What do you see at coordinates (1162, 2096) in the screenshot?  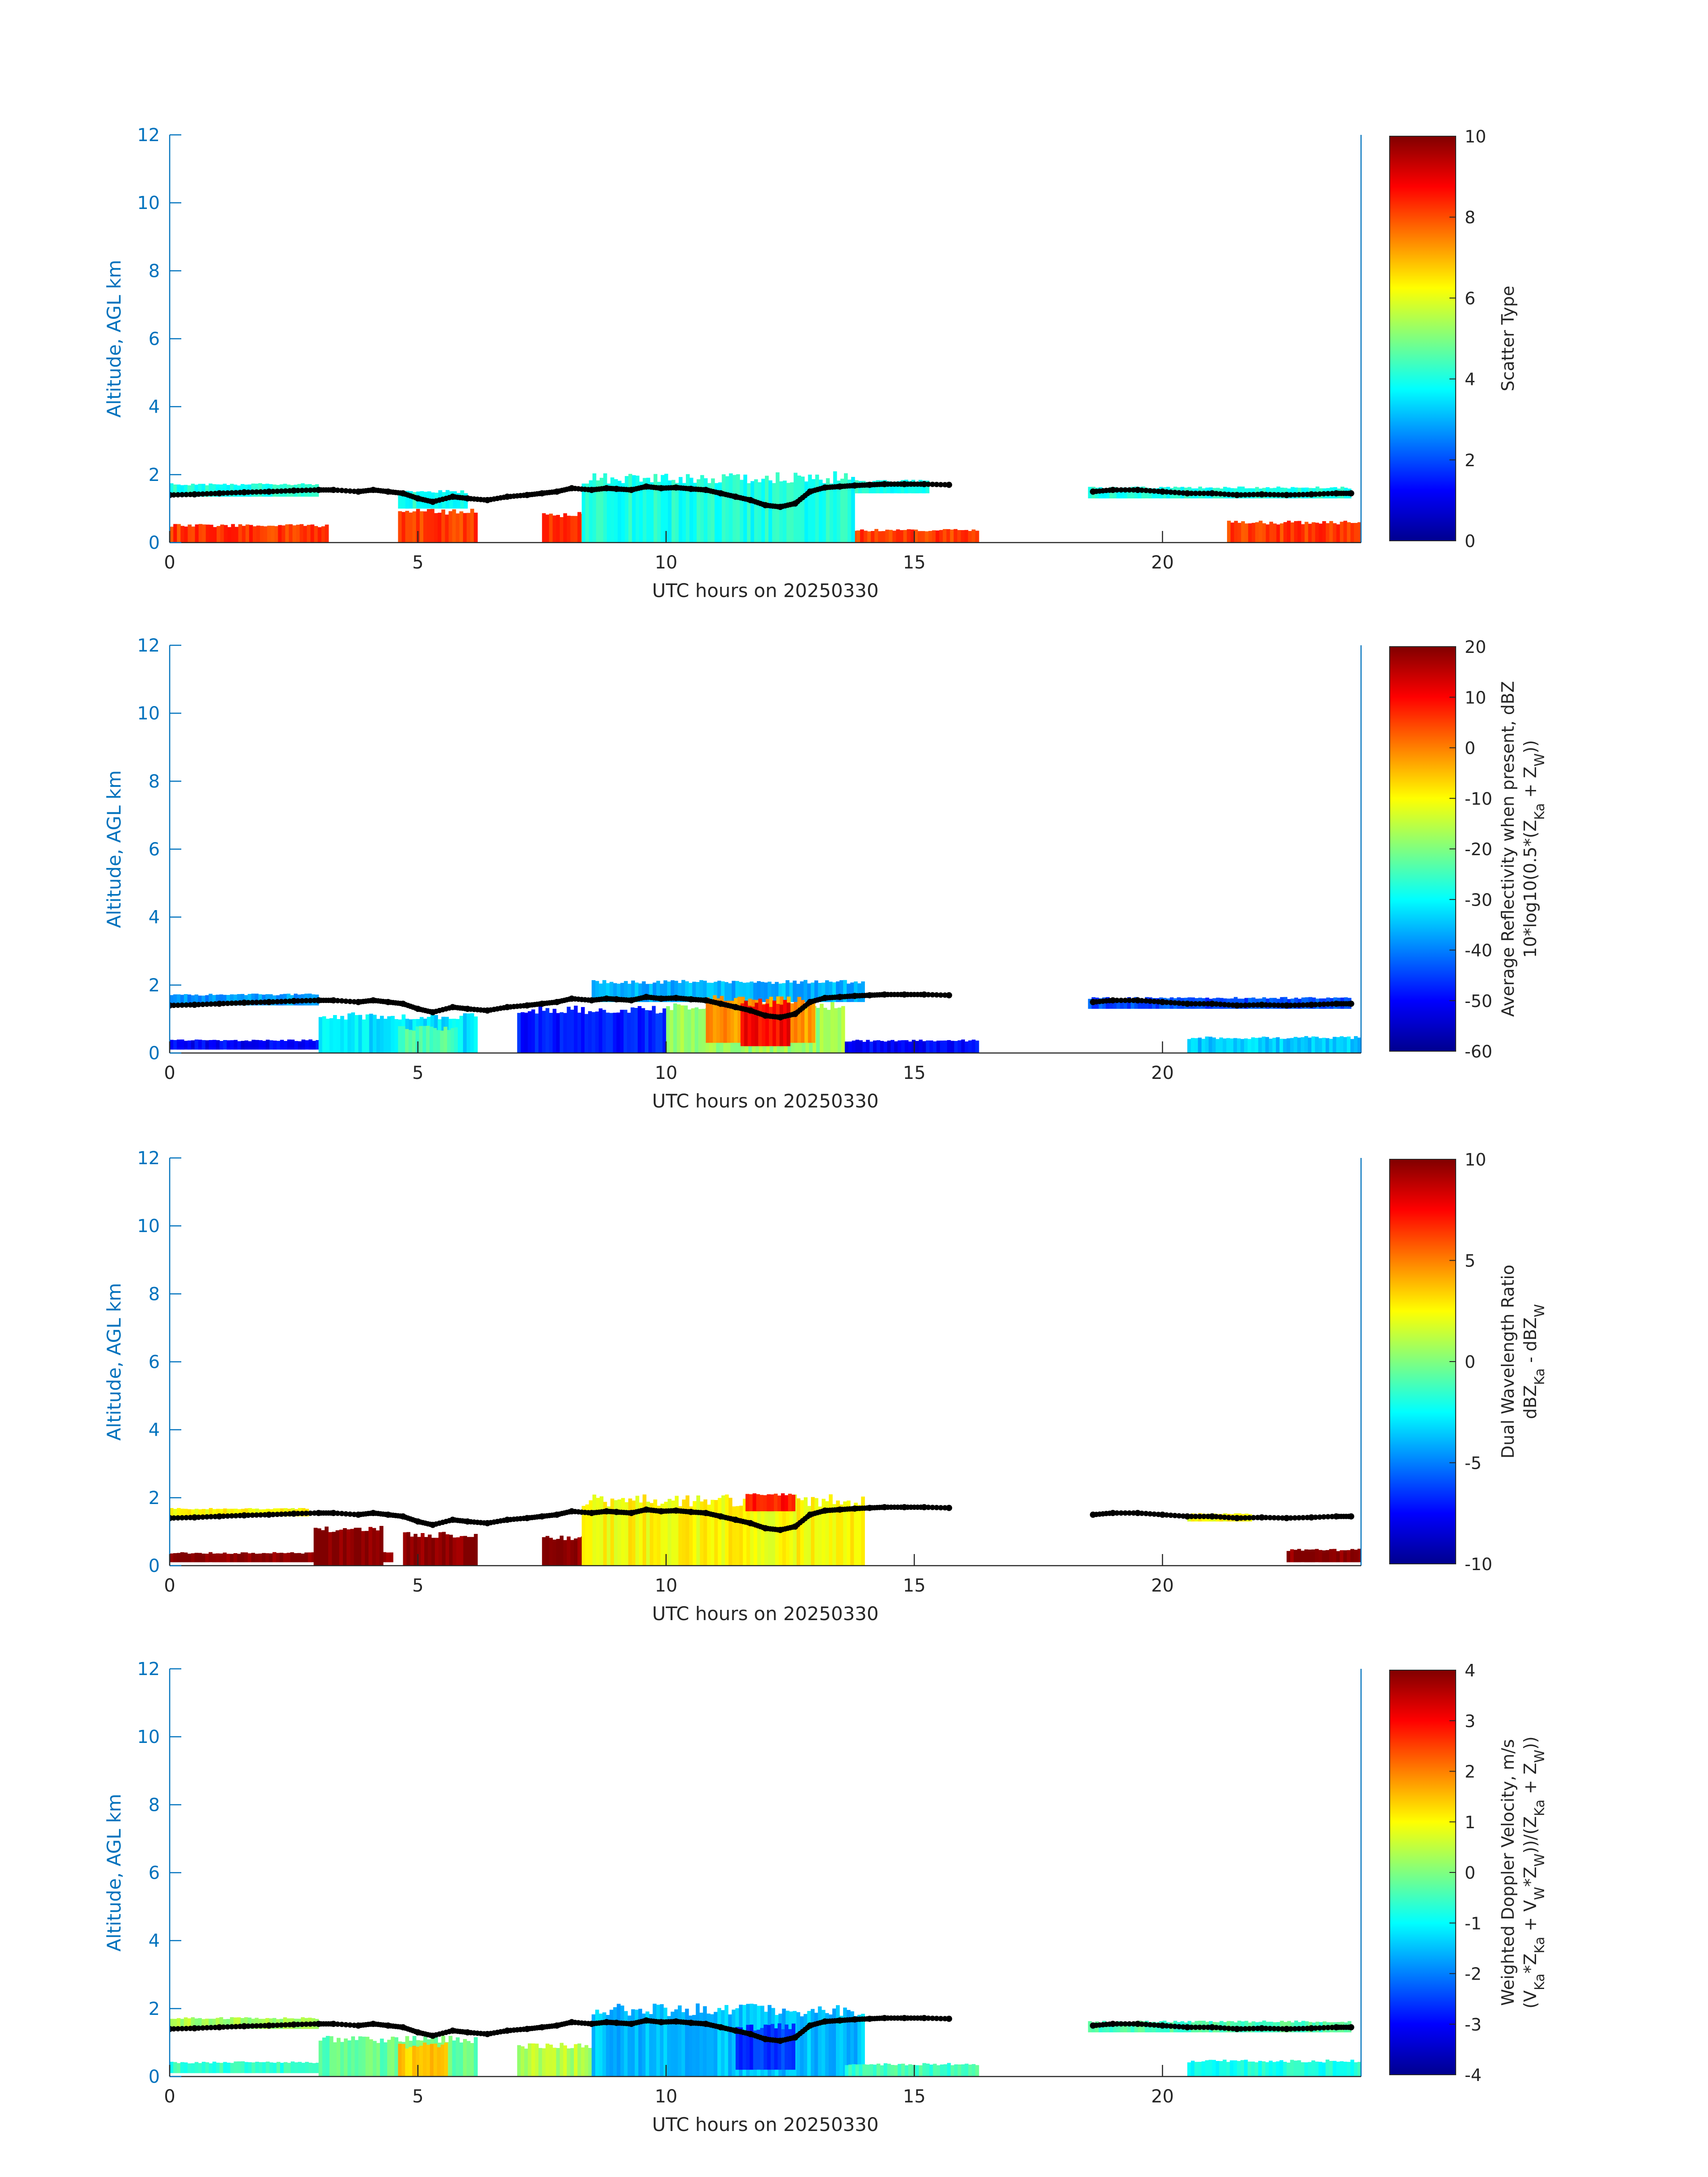 I see `x-tick-label: 20` at bounding box center [1162, 2096].